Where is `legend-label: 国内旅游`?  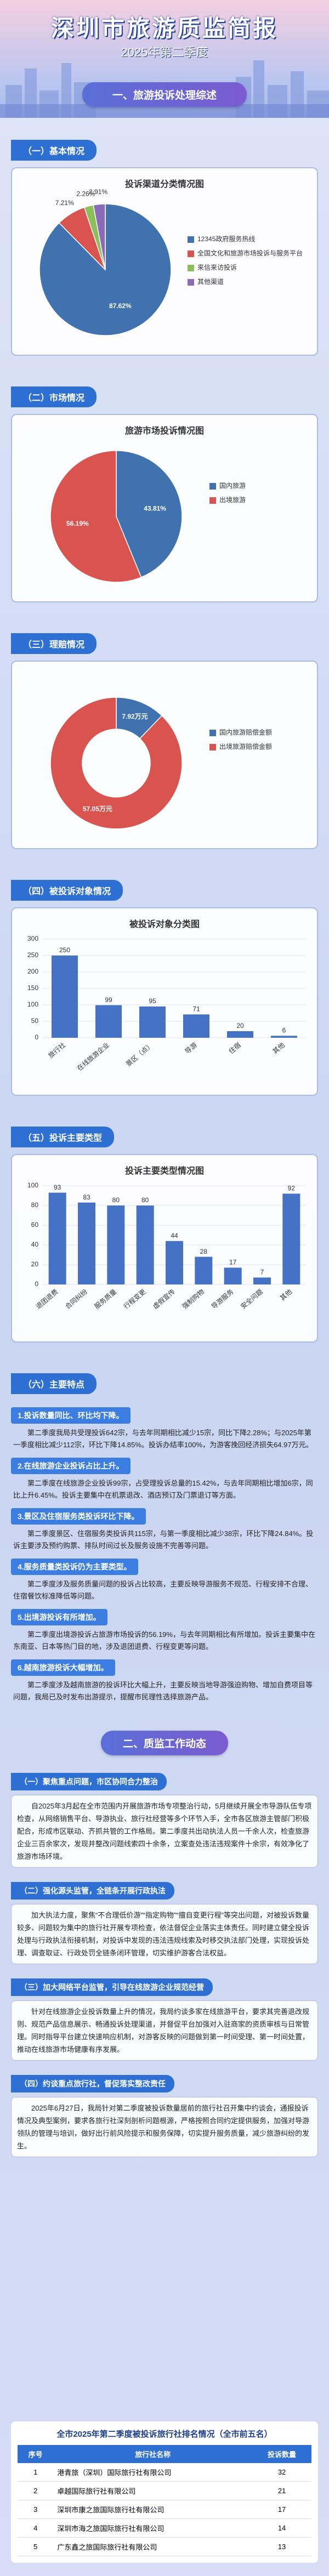
legend-label: 国内旅游 is located at coordinates (233, 486).